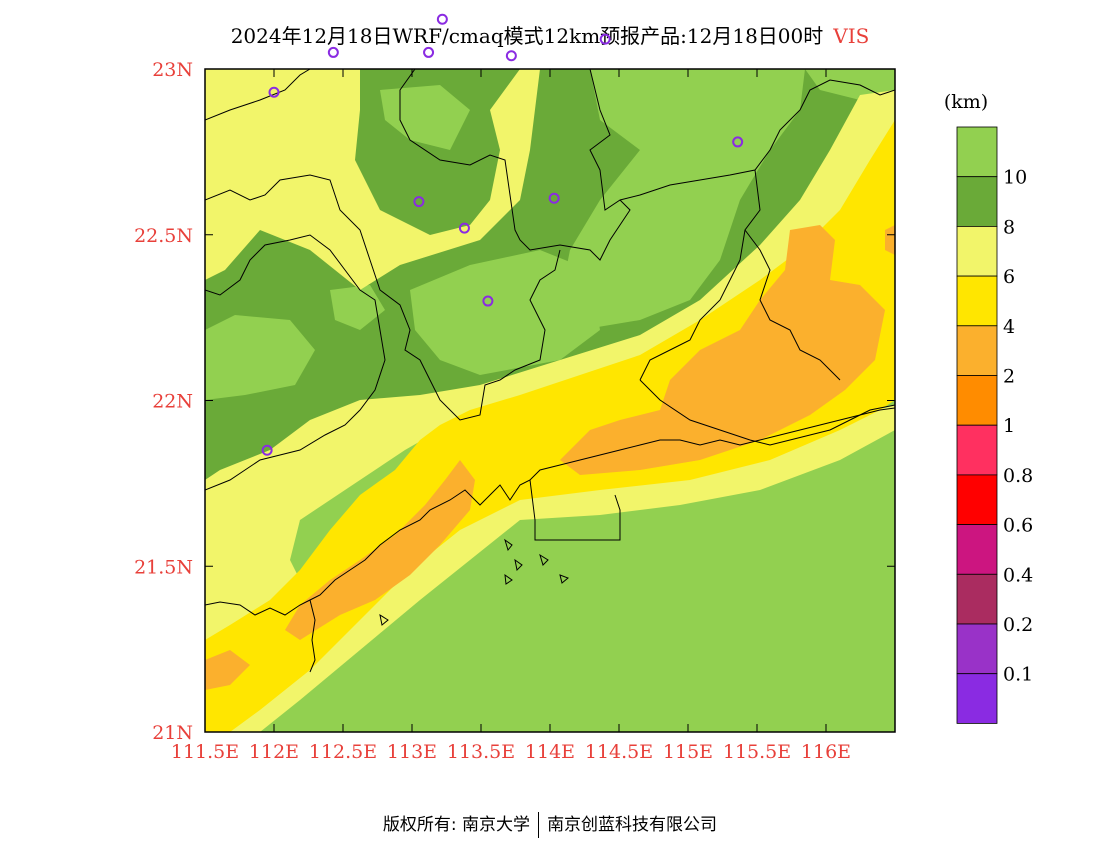 The height and width of the screenshot is (850, 1100). I want to click on x-tick-label: 113.5E, so click(481, 752).